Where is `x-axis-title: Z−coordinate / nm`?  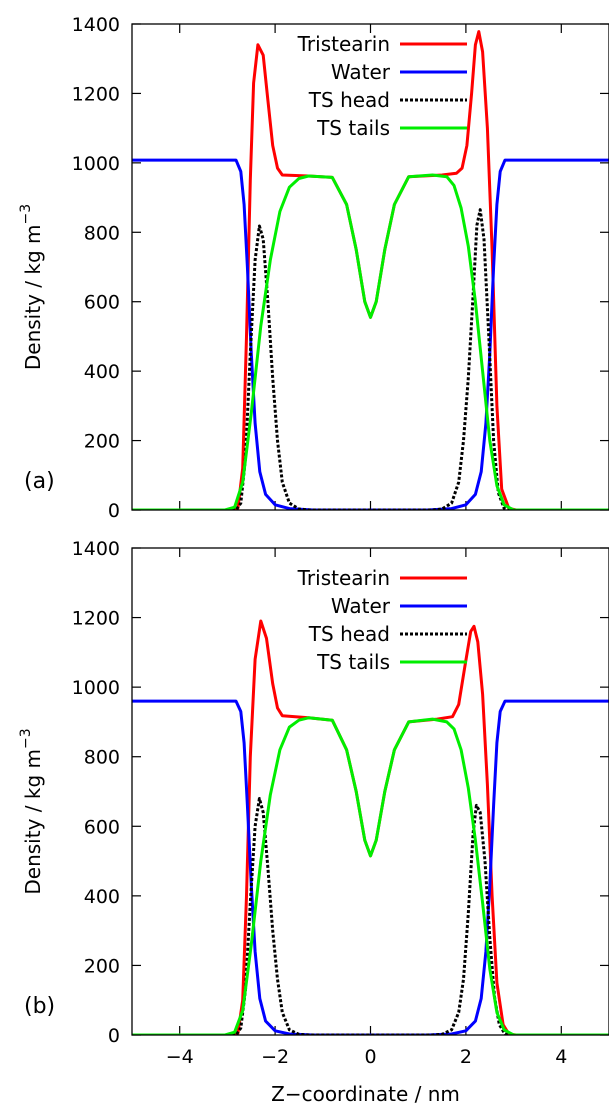 x-axis-title: Z−coordinate / nm is located at coordinates (365, 1094).